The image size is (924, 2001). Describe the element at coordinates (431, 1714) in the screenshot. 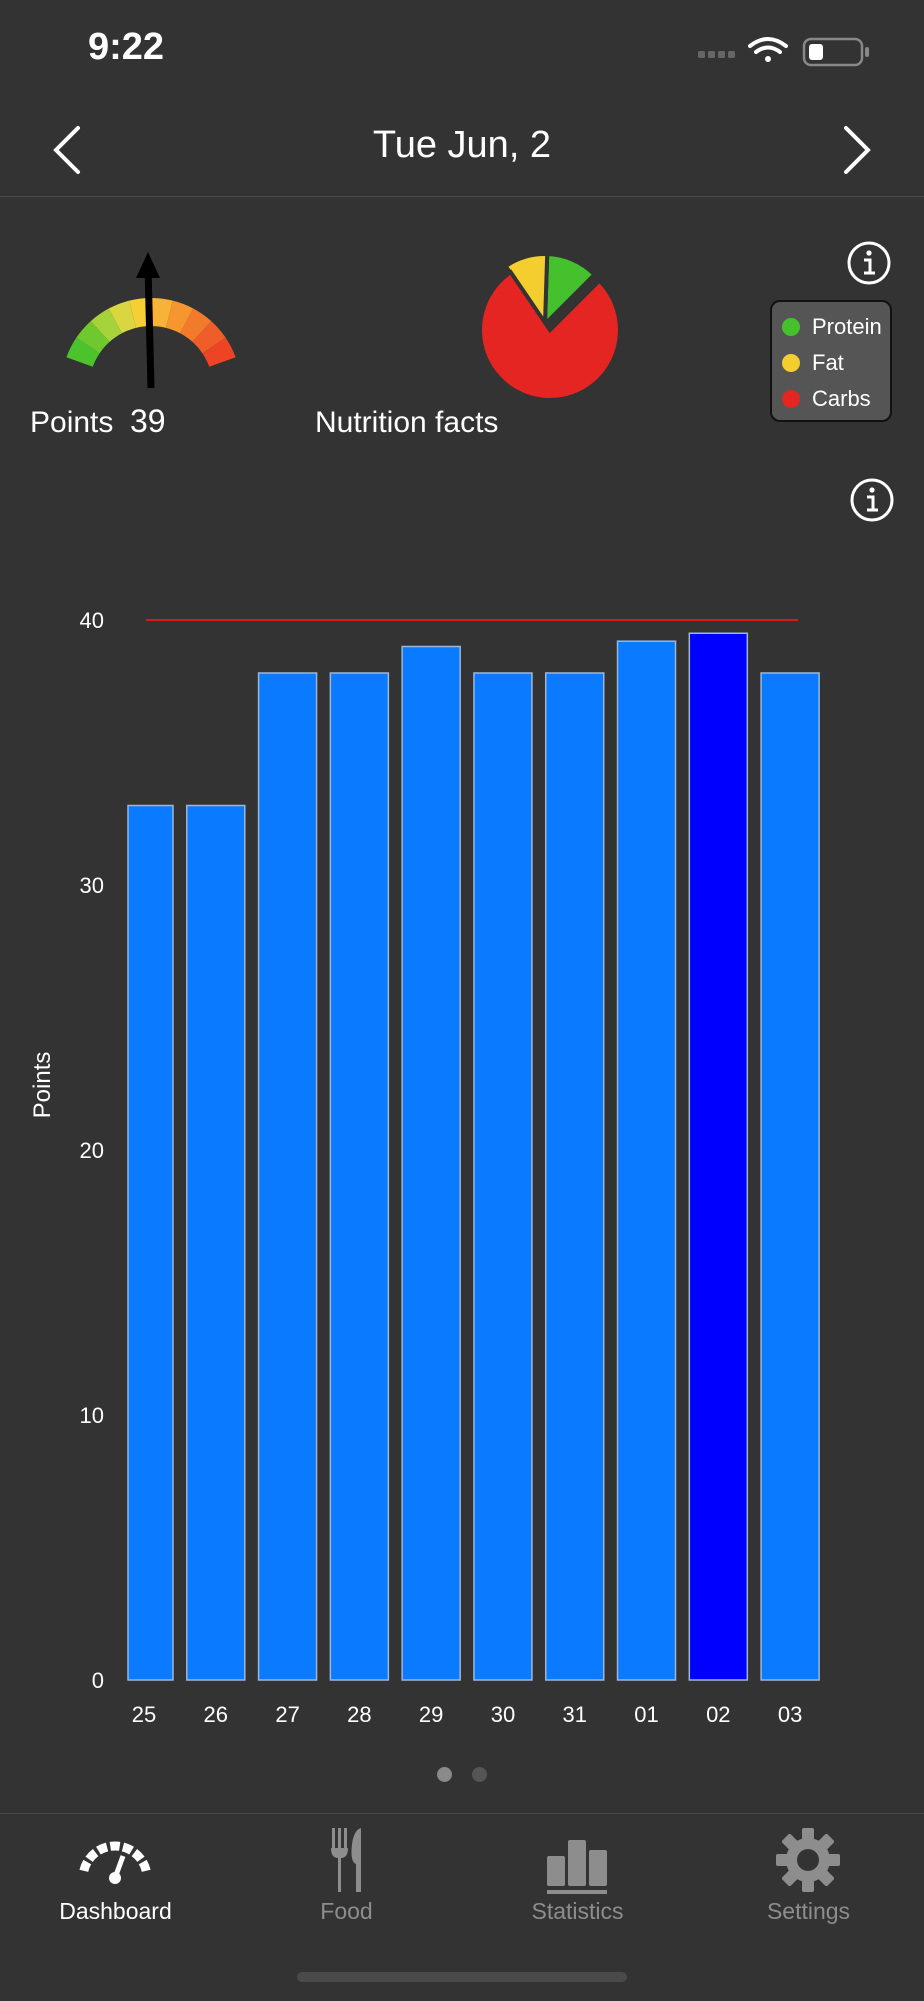

I see `x-tick-label: 29` at that location.